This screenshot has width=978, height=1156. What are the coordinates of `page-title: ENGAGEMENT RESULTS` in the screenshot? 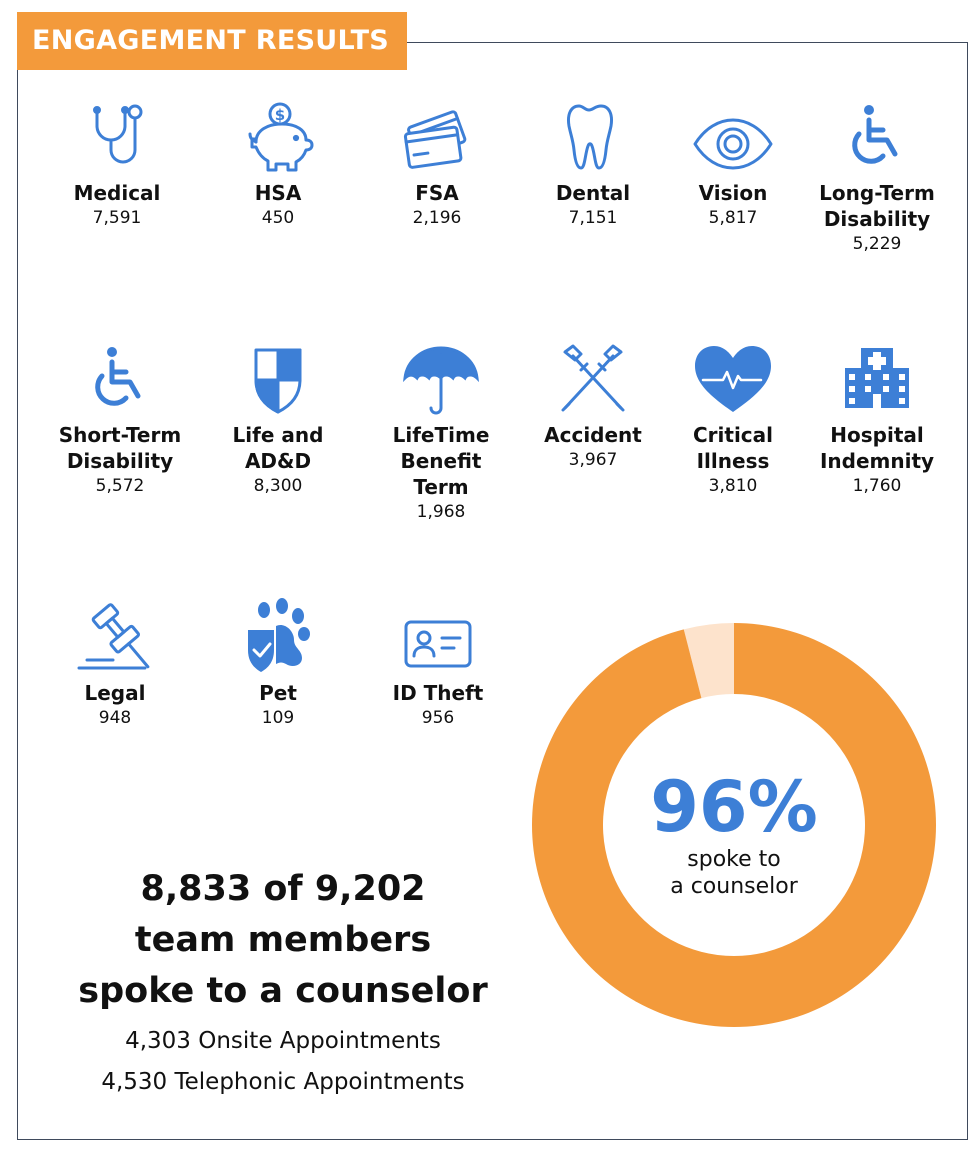 It's located at (212, 41).